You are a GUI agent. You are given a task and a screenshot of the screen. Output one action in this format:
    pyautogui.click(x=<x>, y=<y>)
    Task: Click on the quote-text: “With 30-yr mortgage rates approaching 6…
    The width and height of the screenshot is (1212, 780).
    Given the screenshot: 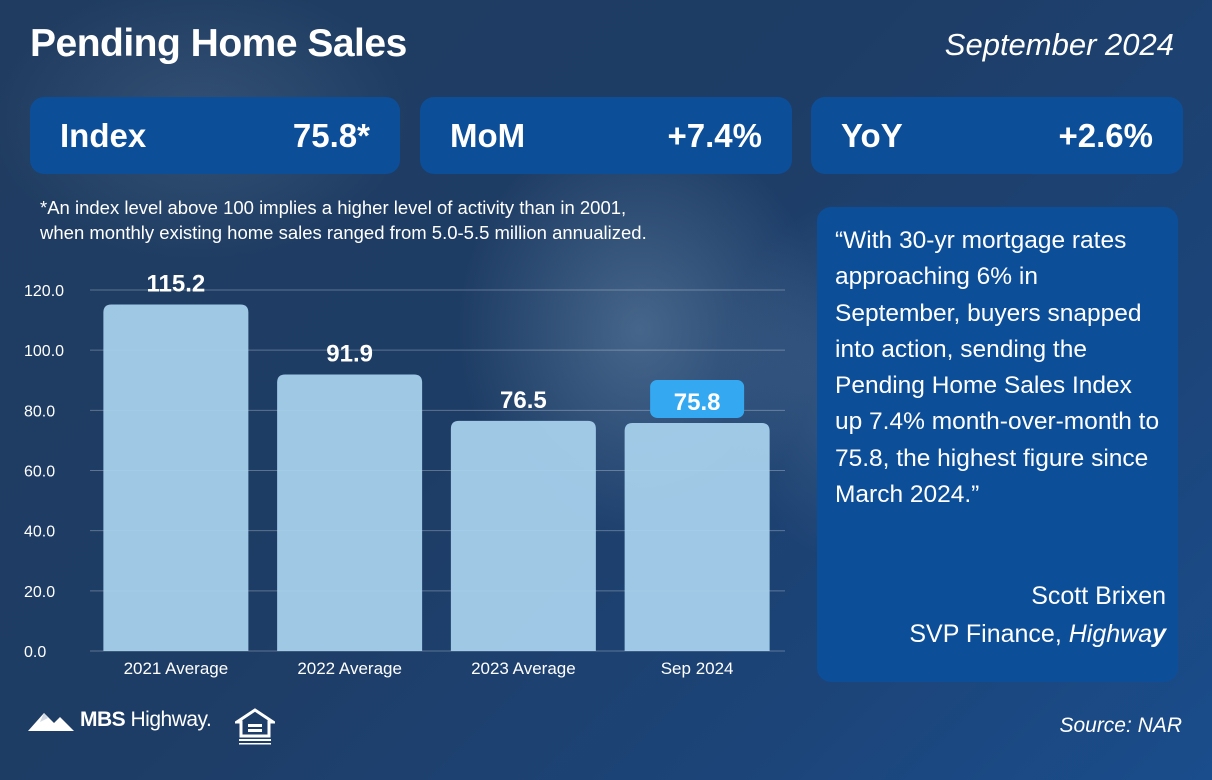 What is the action you would take?
    pyautogui.click(x=997, y=368)
    